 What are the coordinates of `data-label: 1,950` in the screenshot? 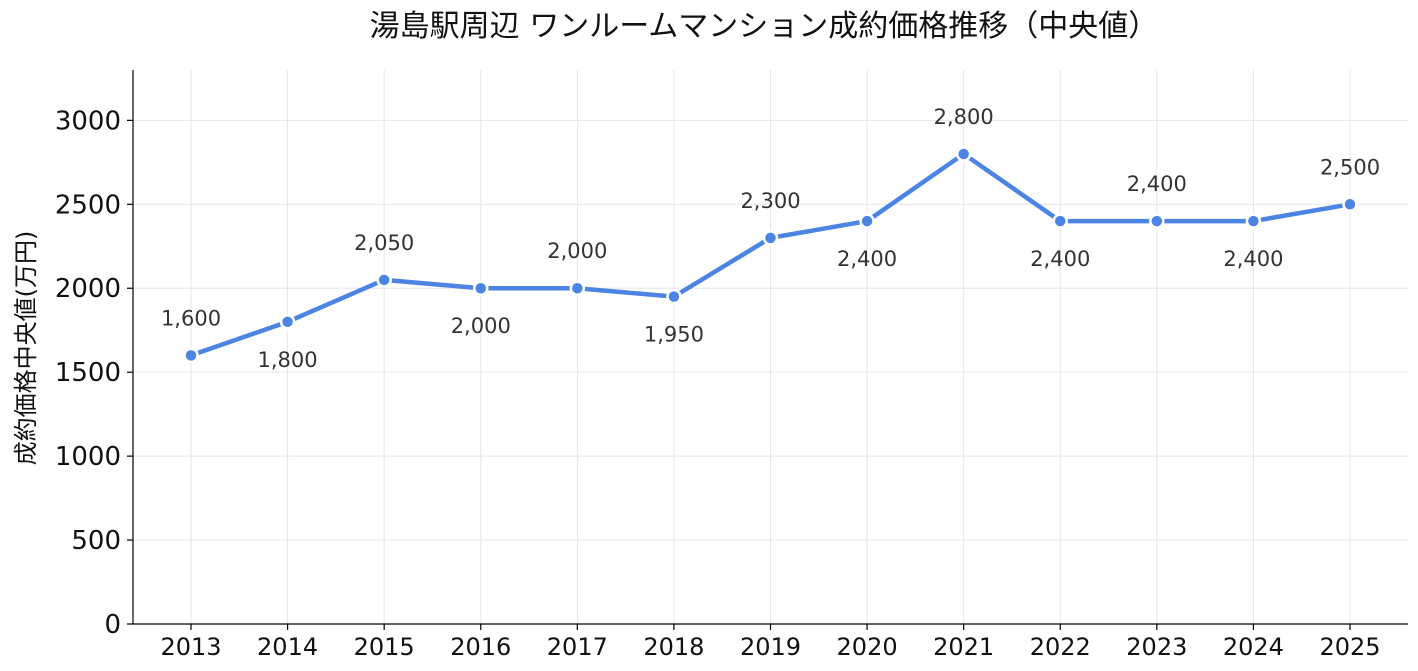 It's located at (674, 335).